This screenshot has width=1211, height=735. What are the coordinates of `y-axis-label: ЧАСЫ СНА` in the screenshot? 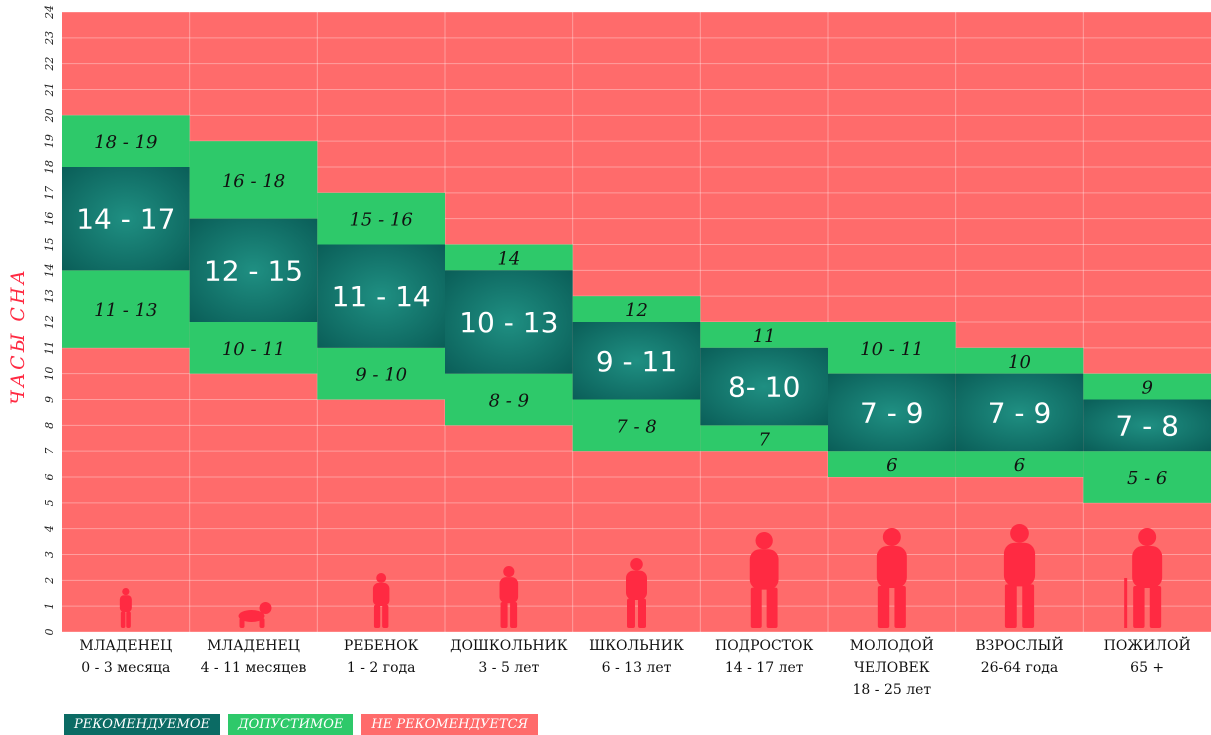 It's located at (18, 336).